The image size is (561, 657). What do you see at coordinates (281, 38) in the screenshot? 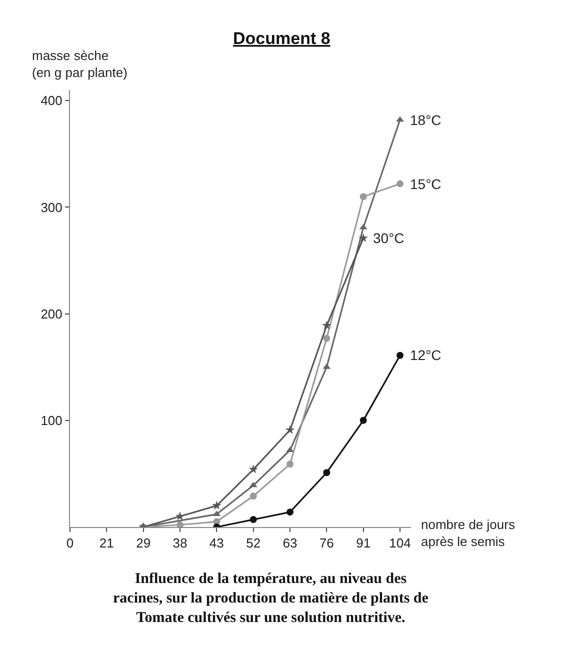
I see `chart-title: Document 8` at bounding box center [281, 38].